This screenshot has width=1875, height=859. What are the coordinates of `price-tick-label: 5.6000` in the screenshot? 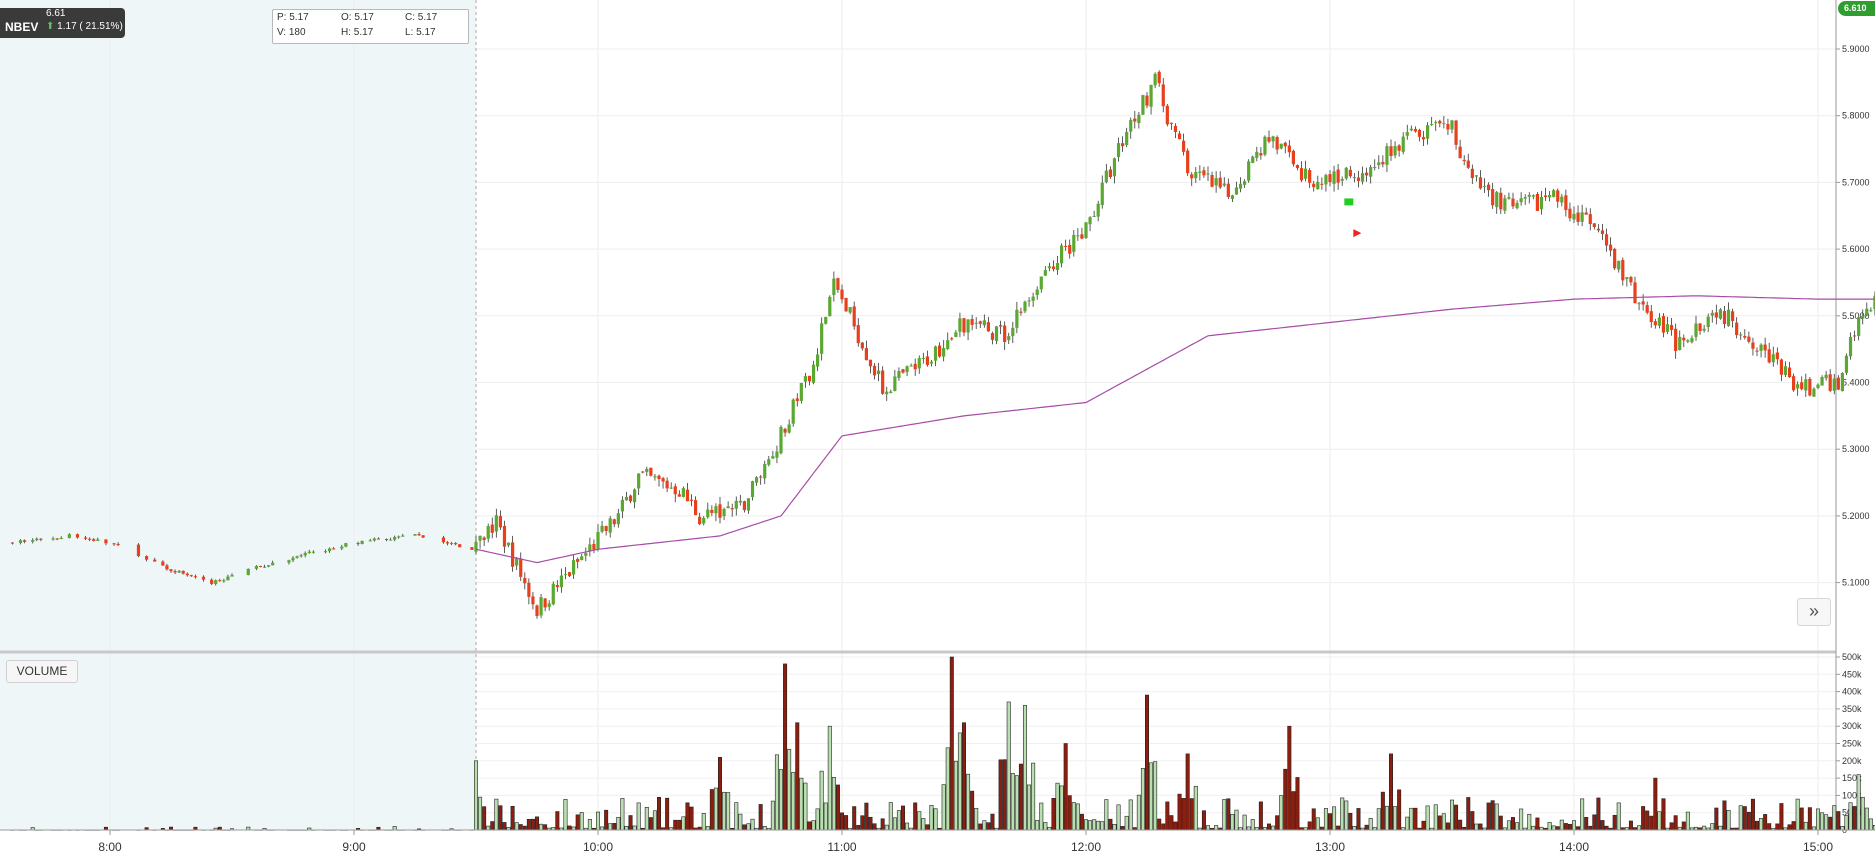 It's located at (1856, 249).